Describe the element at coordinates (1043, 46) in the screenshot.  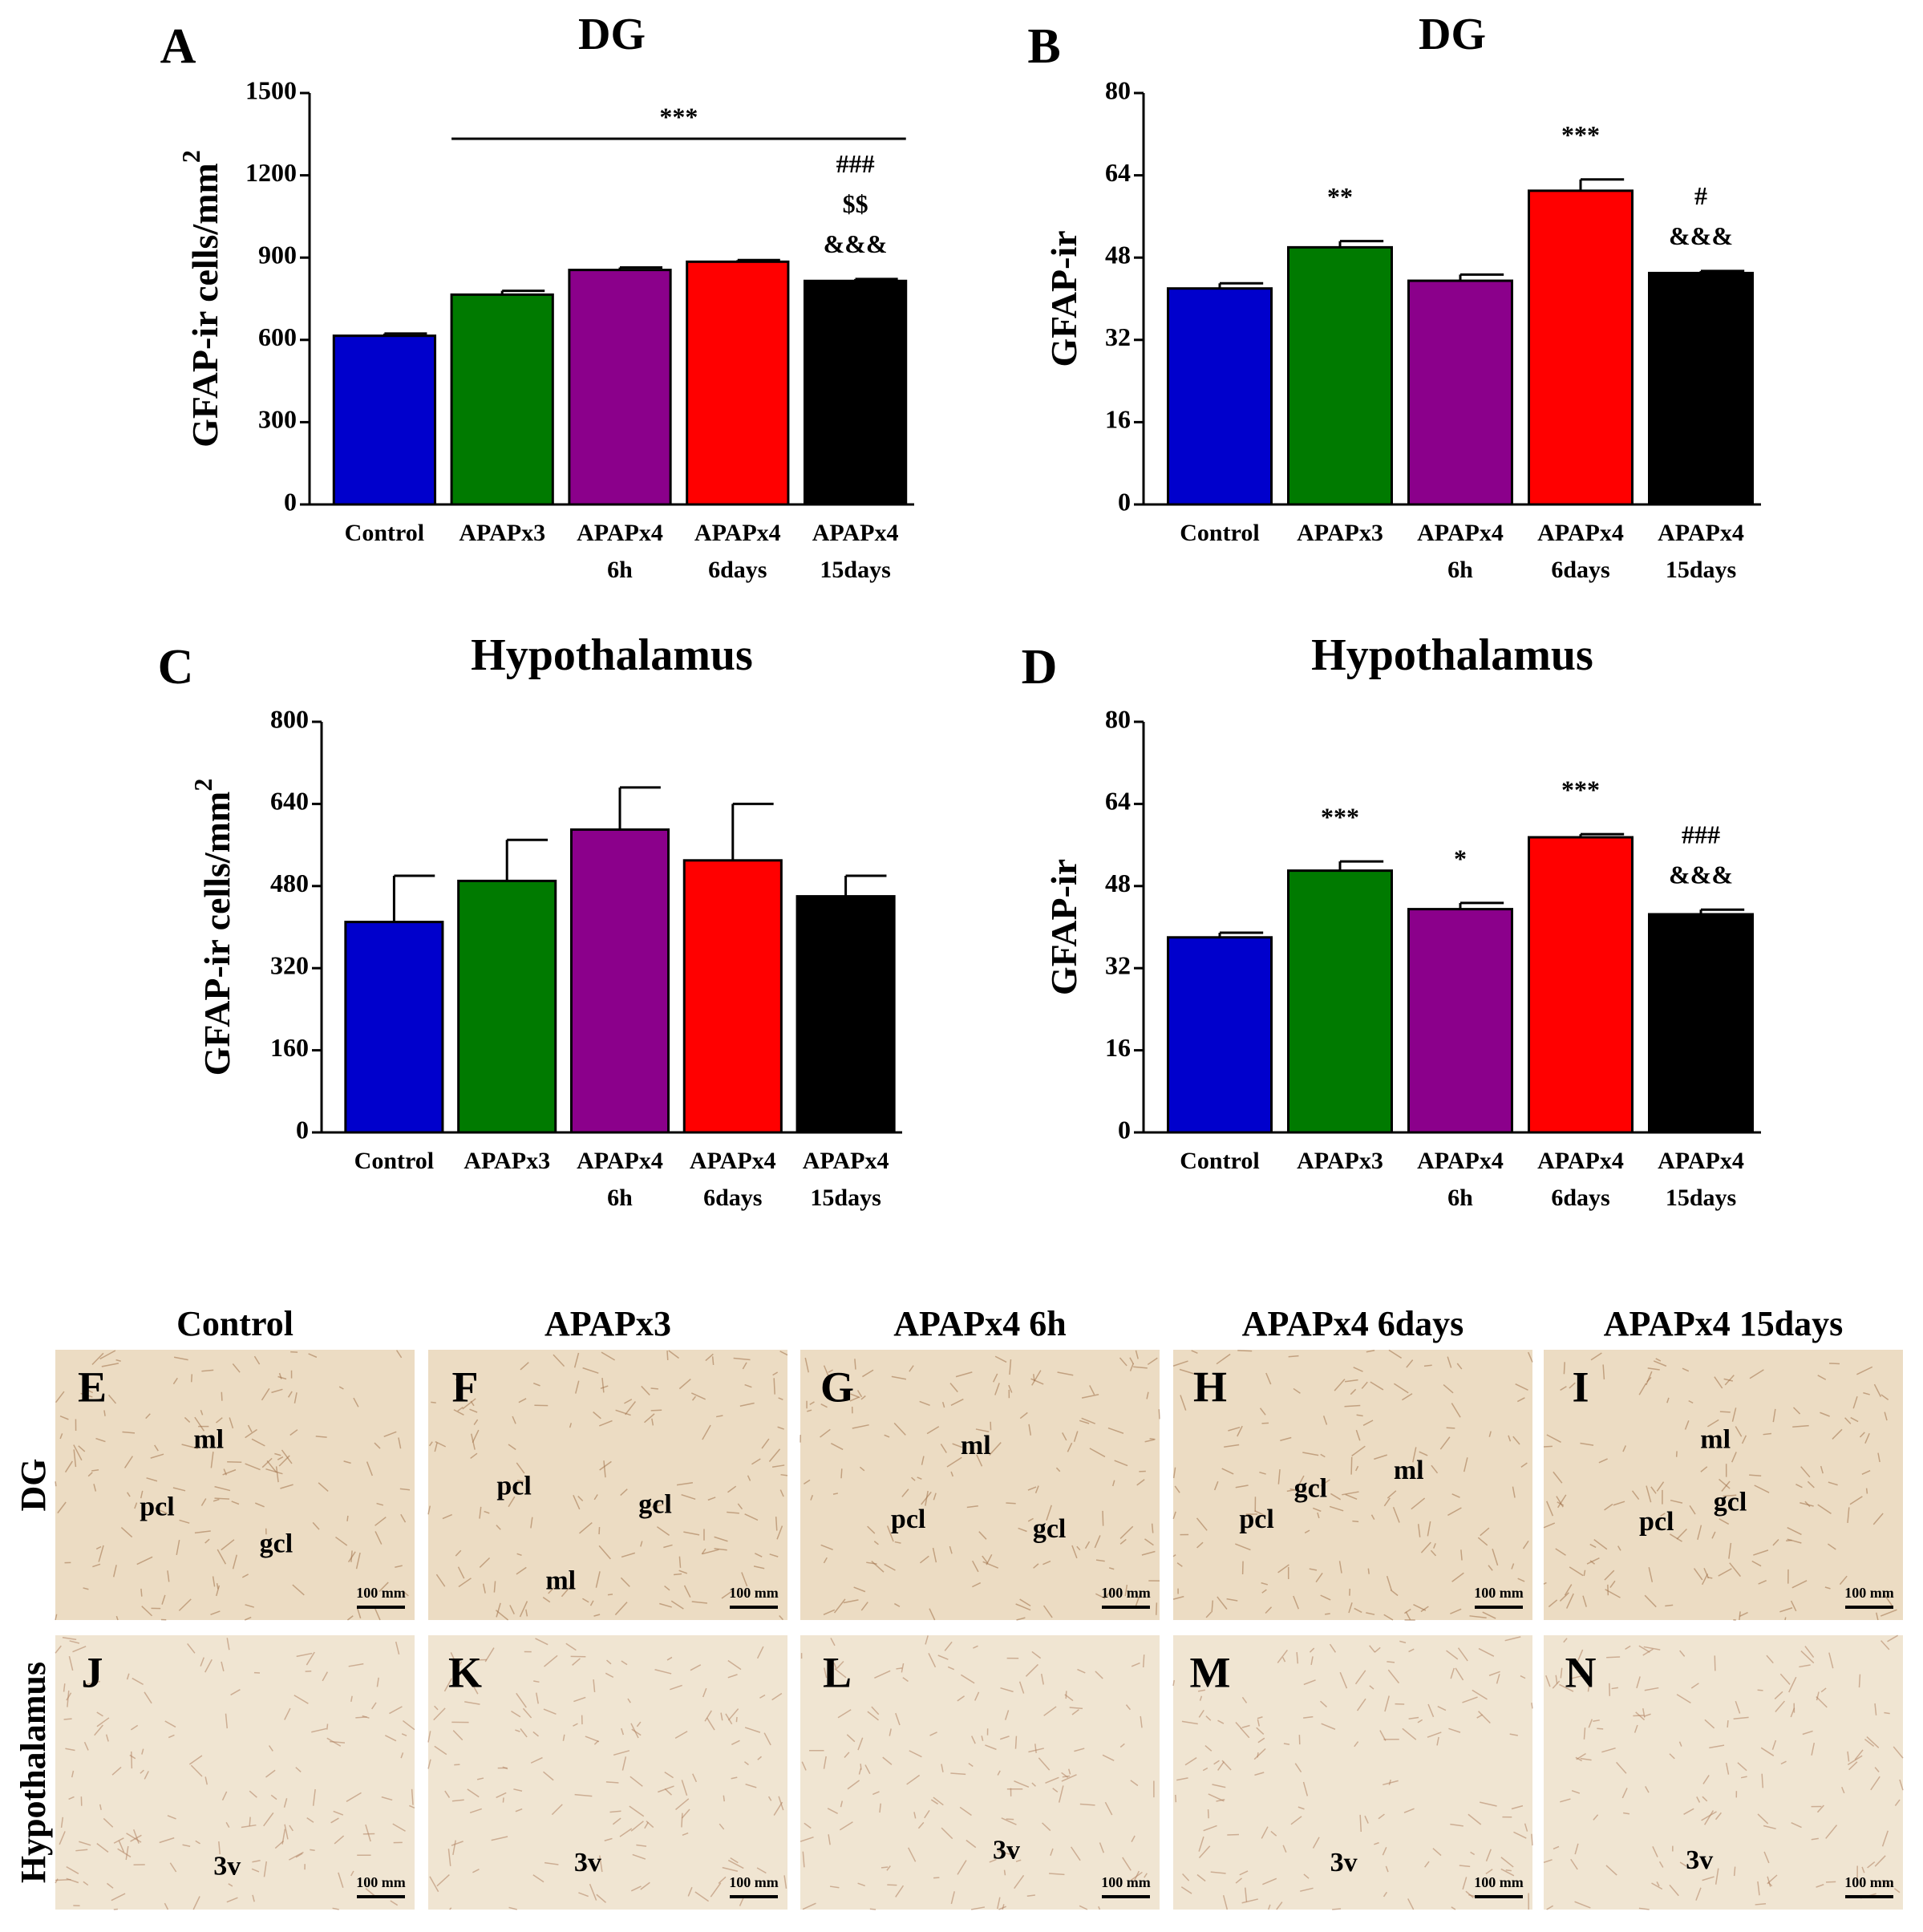
I see `panel-letter: B` at that location.